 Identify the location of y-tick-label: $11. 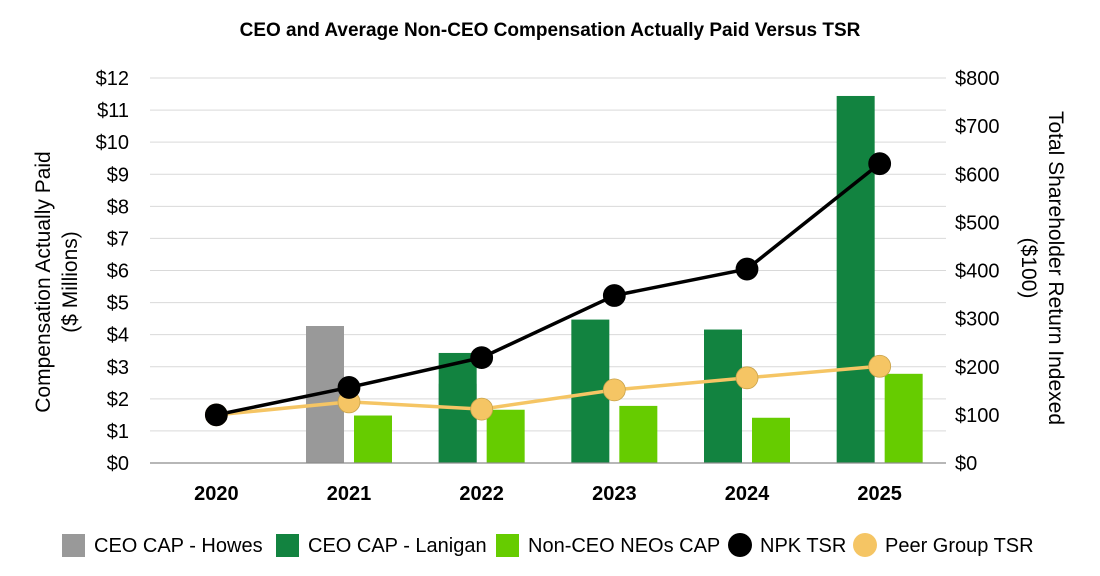
(113, 111).